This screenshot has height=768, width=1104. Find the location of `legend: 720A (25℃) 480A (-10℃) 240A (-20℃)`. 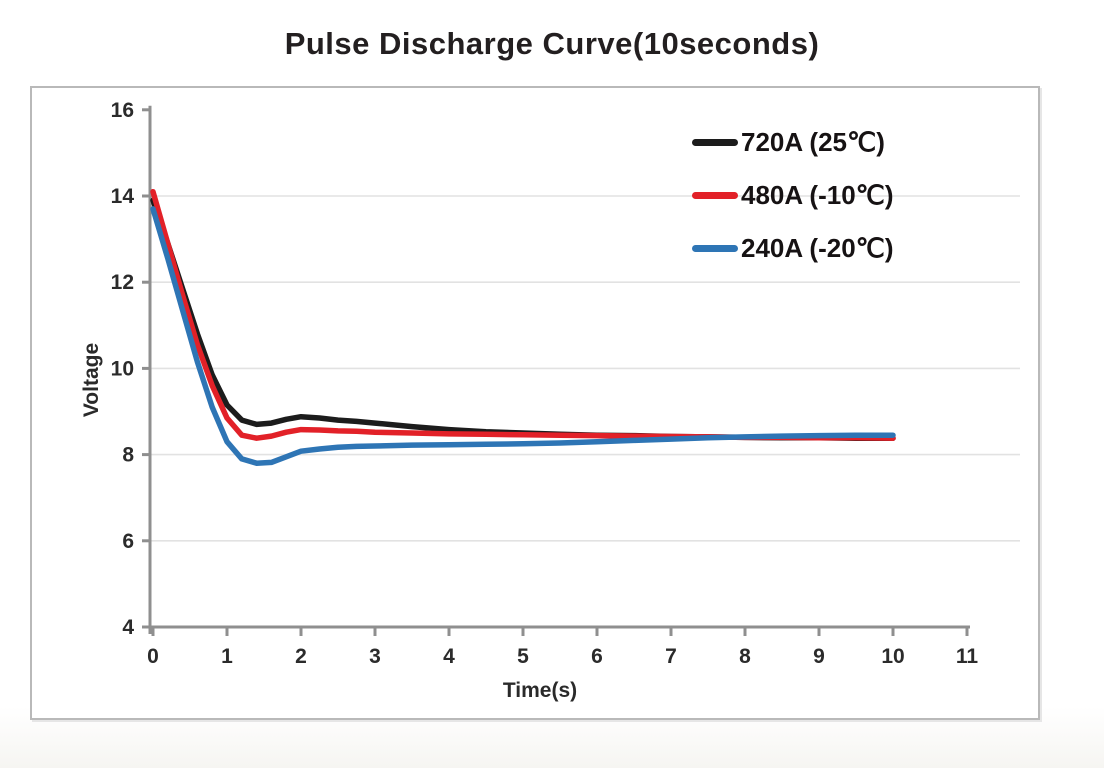

legend: 720A (25℃) 480A (-10℃) 240A (-20℃) is located at coordinates (793, 195).